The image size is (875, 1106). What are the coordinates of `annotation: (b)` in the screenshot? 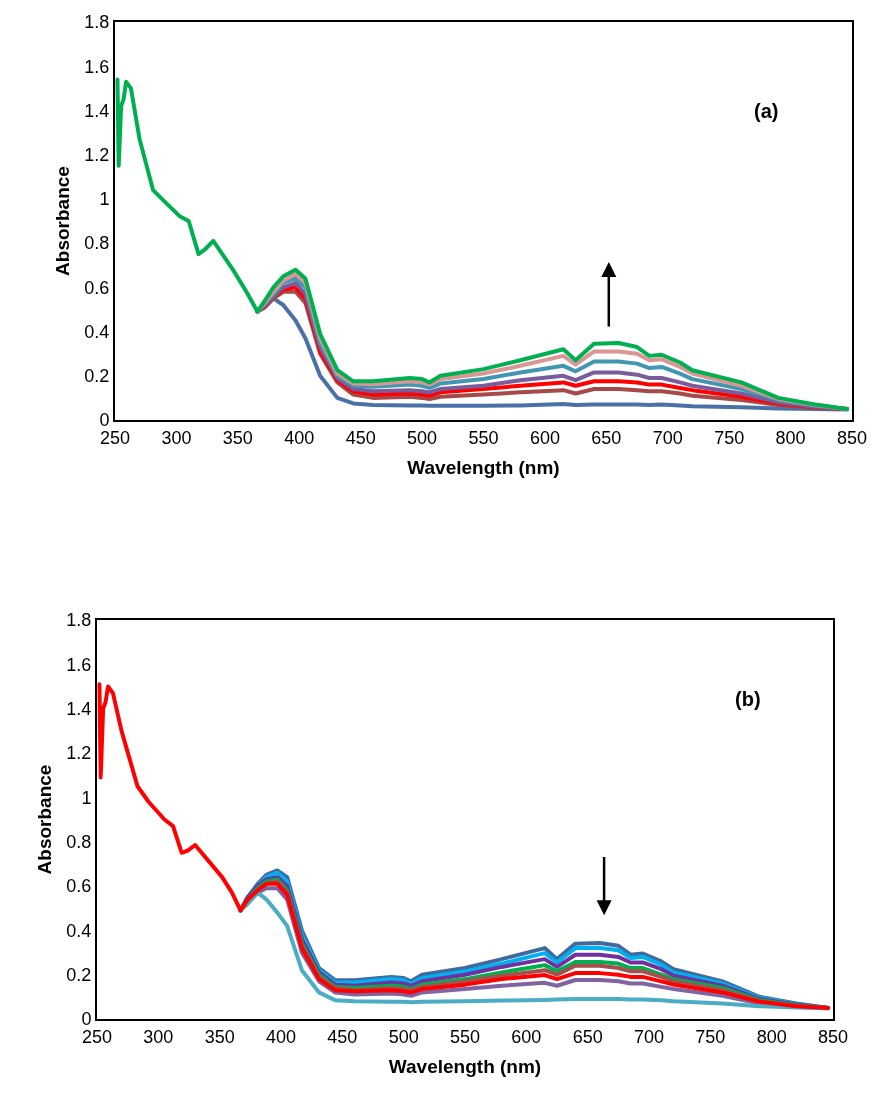 It's located at (748, 699).